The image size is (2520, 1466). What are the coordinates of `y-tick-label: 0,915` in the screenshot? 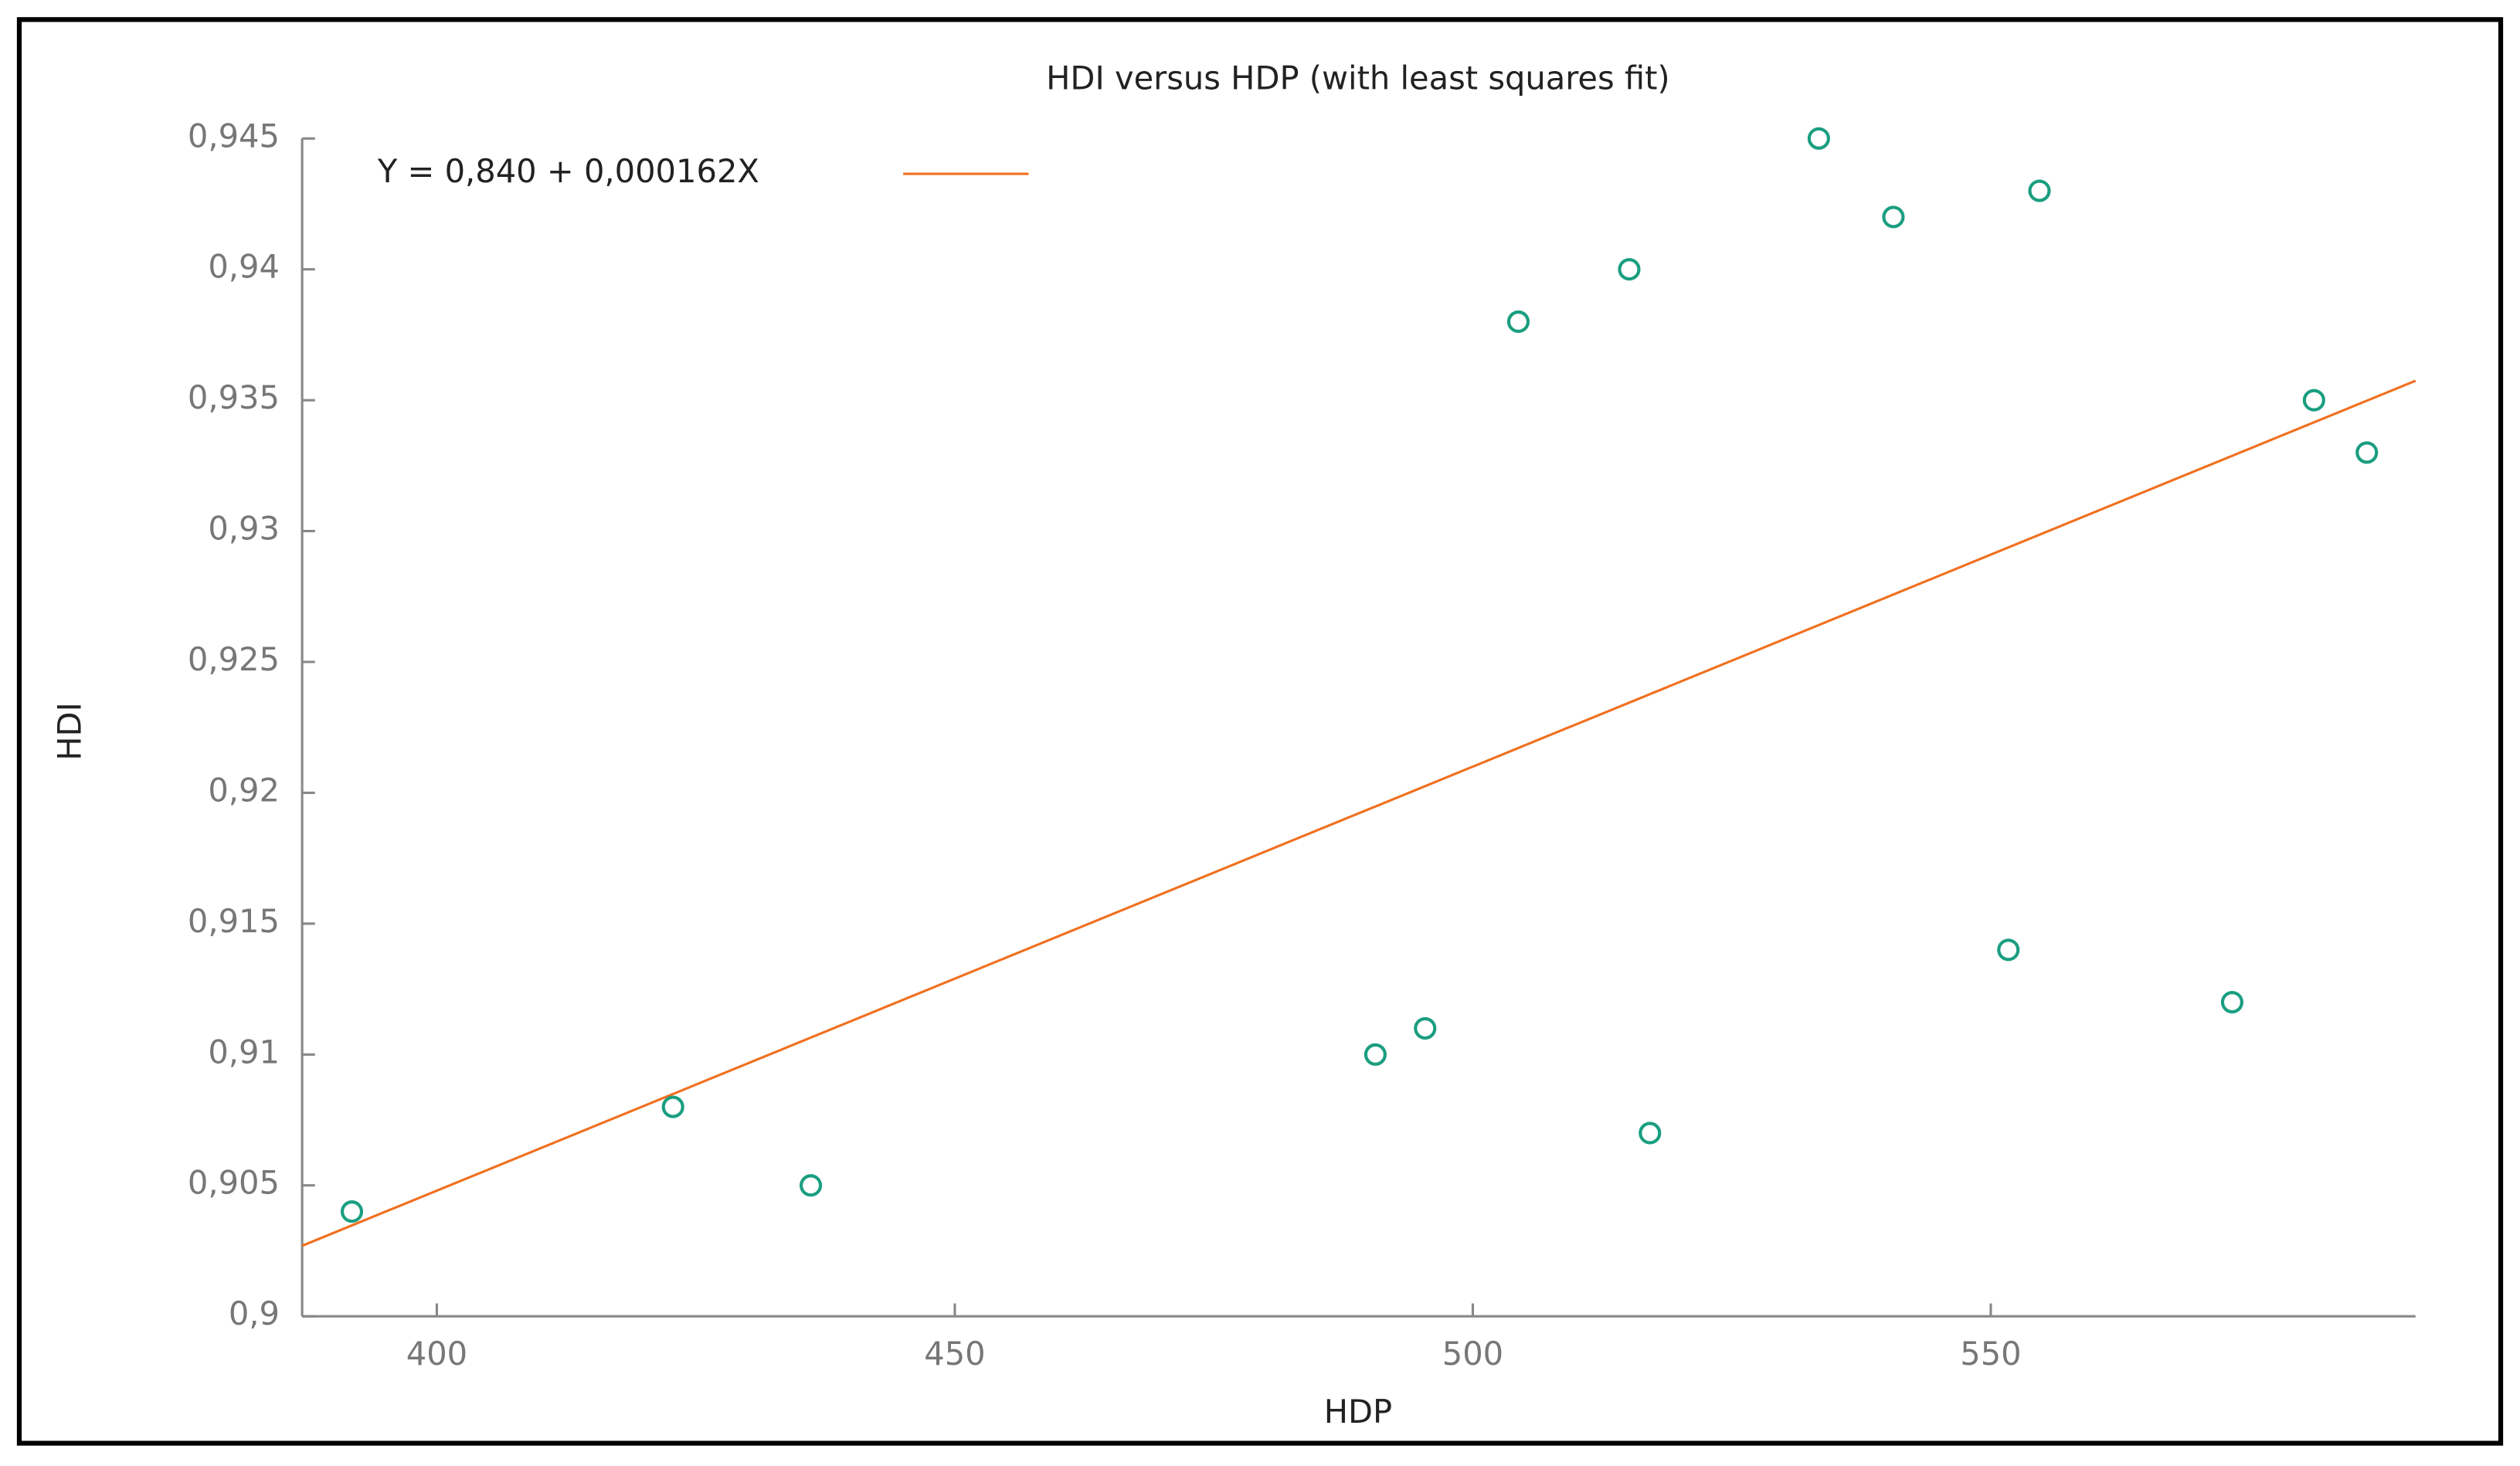 It's located at (234, 921).